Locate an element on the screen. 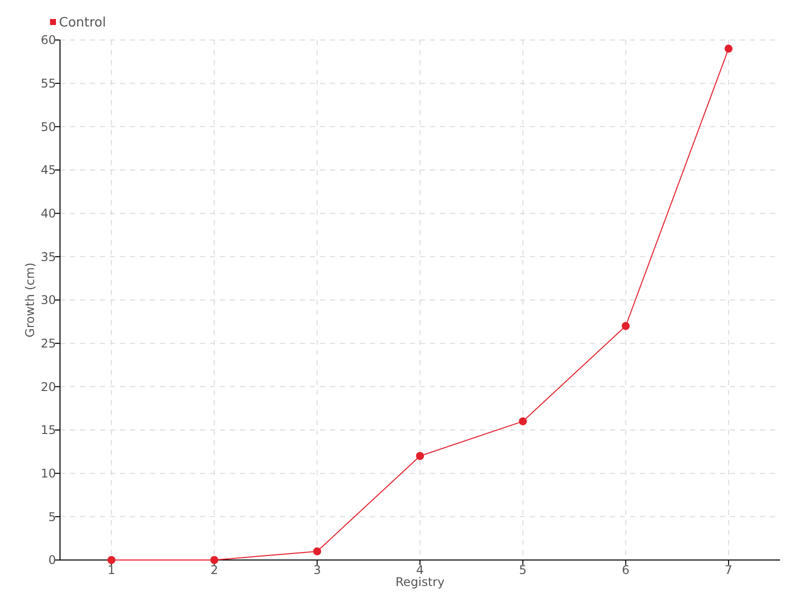 The width and height of the screenshot is (800, 600). x-tick-label: 4 is located at coordinates (420, 570).